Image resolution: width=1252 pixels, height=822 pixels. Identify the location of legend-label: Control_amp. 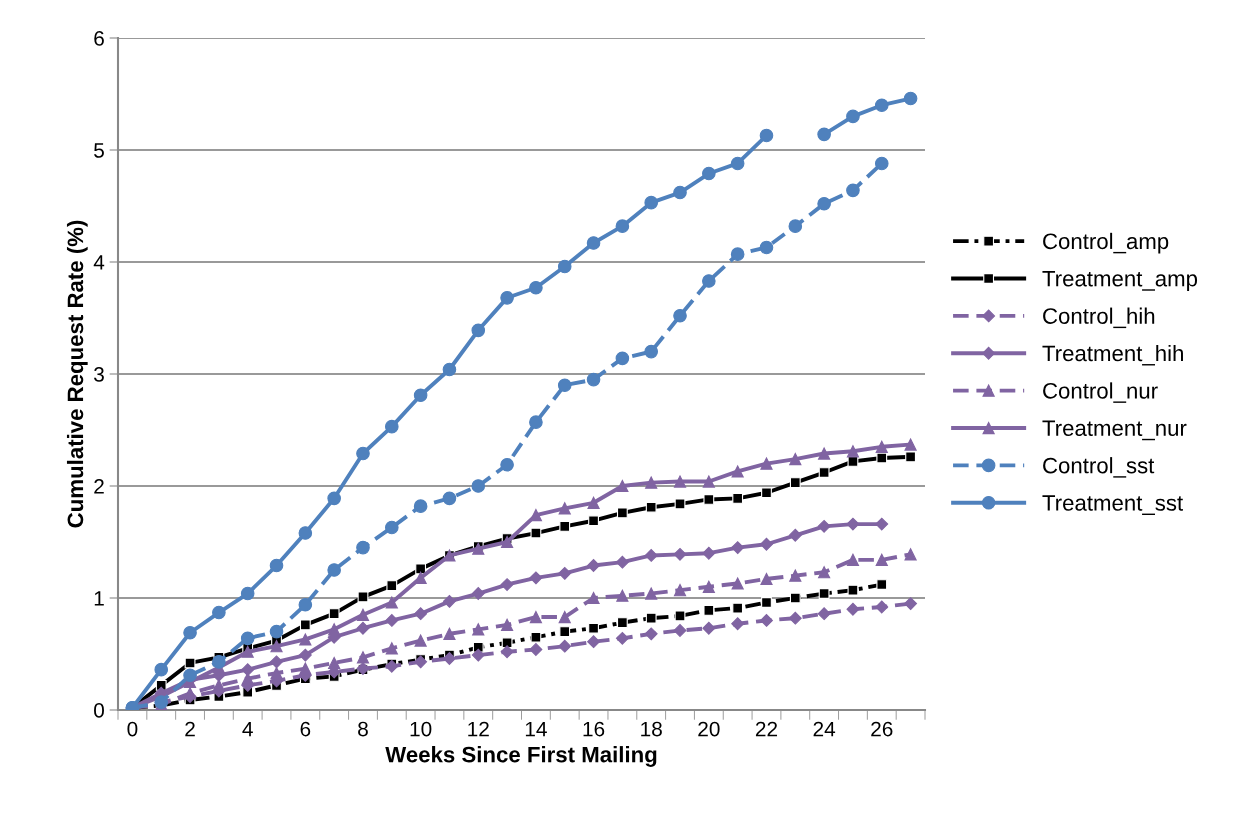
(1106, 243).